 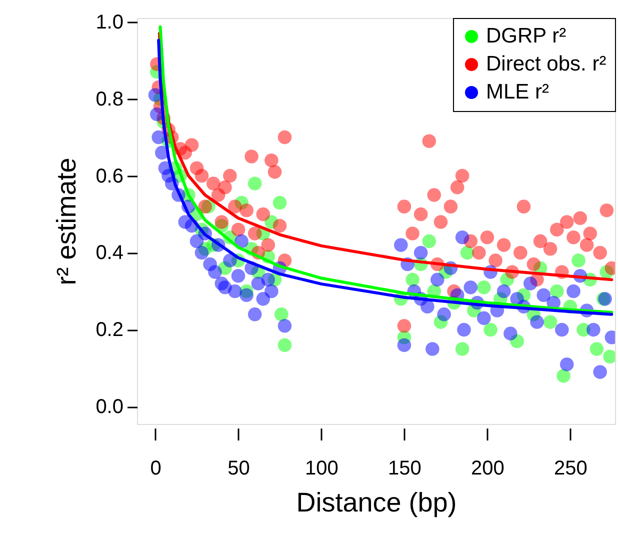 What do you see at coordinates (67, 222) in the screenshot?
I see `y-axis-title: r² estimate` at bounding box center [67, 222].